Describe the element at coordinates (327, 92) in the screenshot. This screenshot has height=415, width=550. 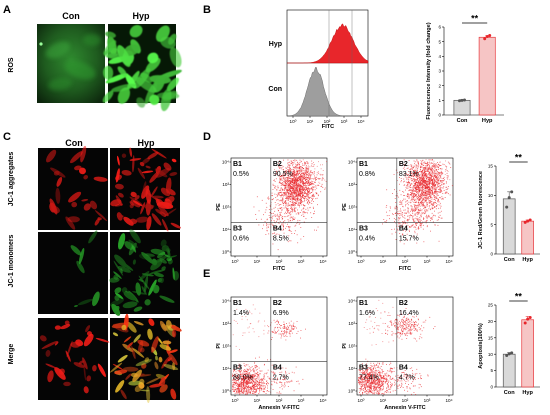
I see `histogram-con` at that location.